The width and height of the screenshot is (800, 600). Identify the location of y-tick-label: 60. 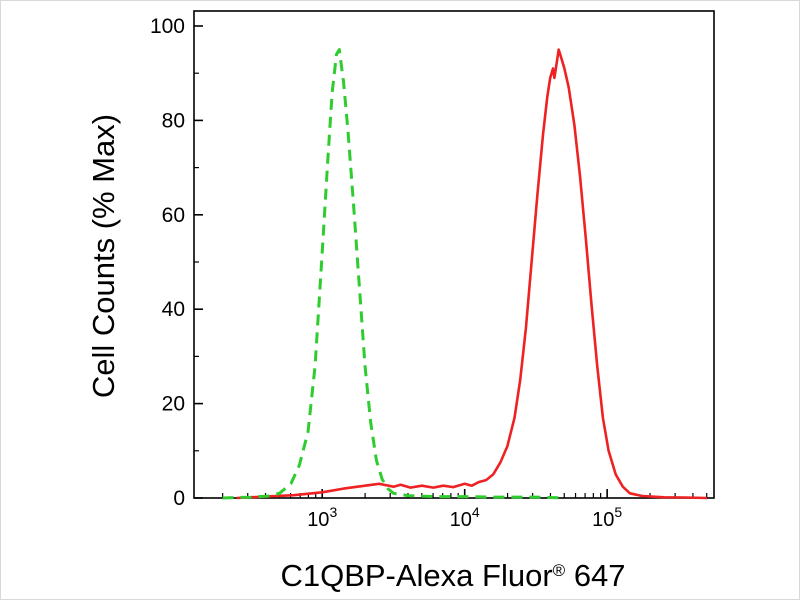
(173, 215).